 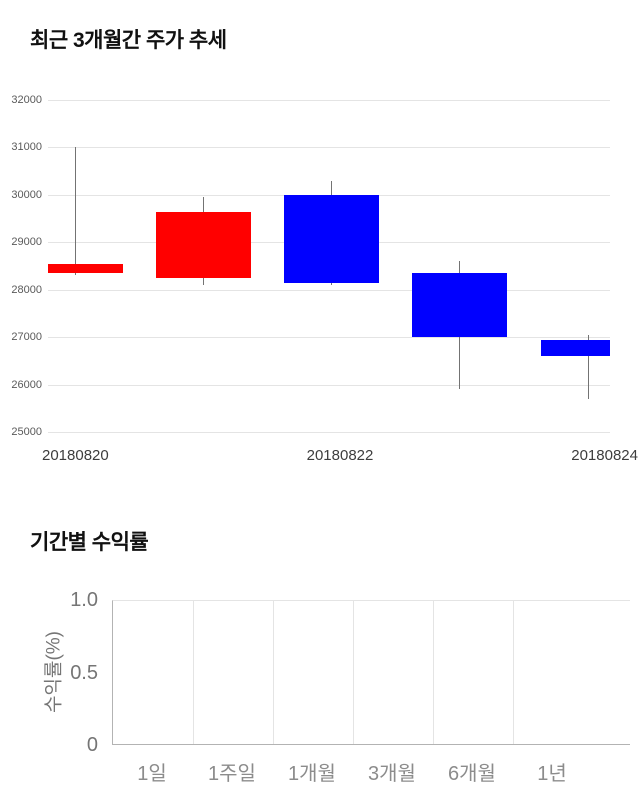 I want to click on candlestick-x-axis: 20180820 20180822 20180824, so click(x=340, y=455).